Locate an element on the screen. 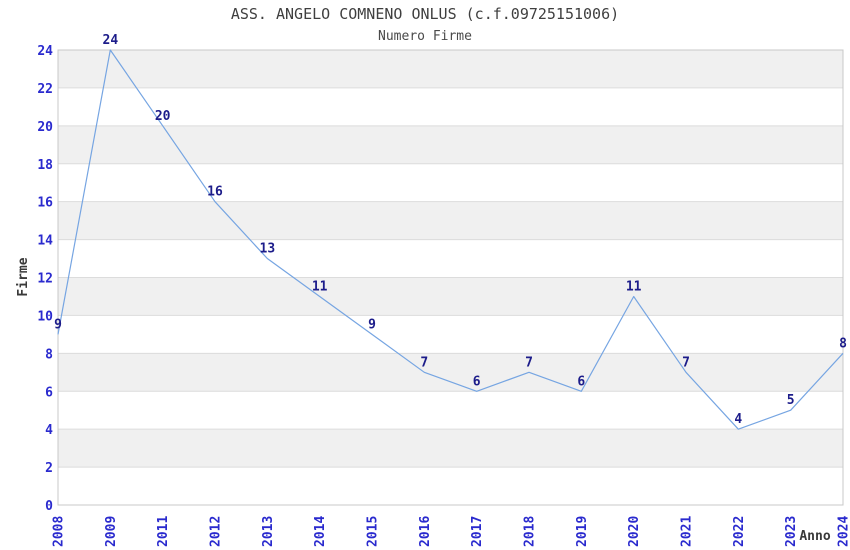 The image size is (850, 550). y-axis-label: Firme is located at coordinates (23, 276).